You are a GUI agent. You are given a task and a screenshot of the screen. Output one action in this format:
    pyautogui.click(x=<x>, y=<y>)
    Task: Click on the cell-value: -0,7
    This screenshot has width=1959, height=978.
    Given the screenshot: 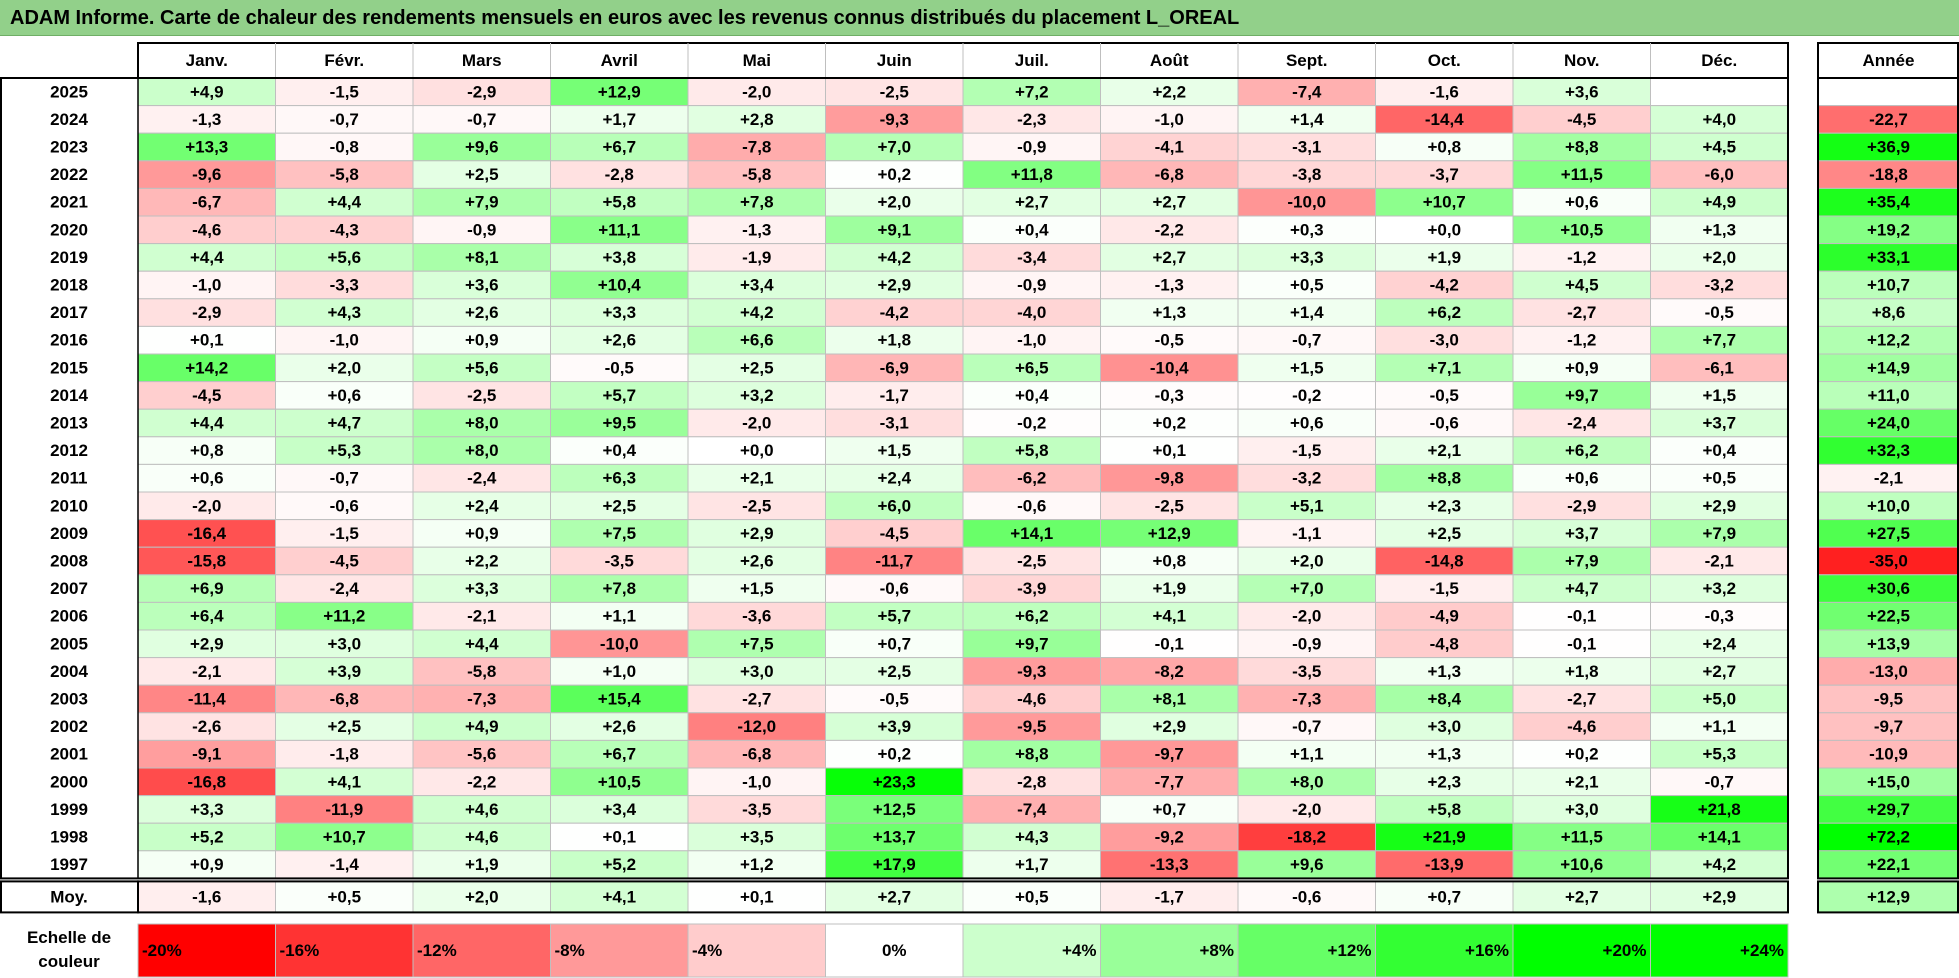 What is the action you would take?
    pyautogui.click(x=344, y=478)
    